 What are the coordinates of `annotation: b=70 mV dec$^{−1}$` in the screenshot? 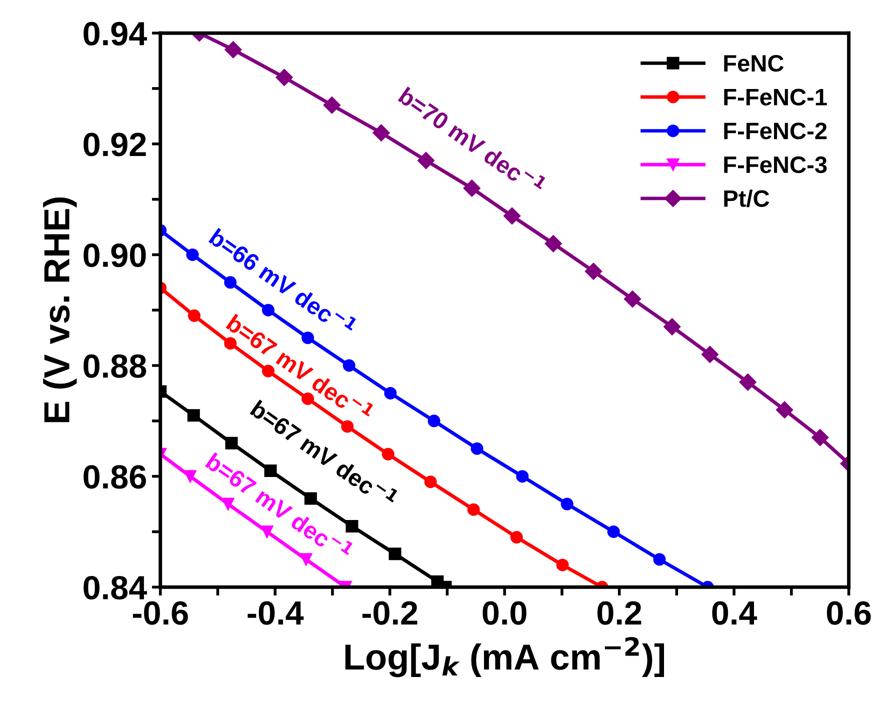 It's located at (473, 140).